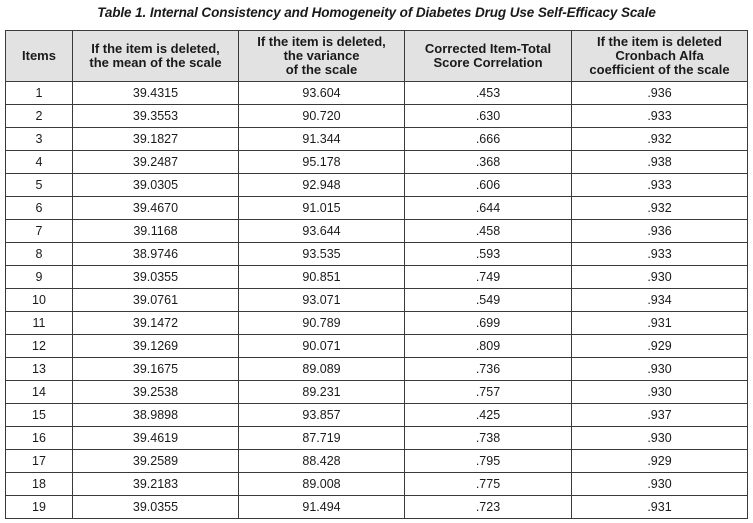  I want to click on mean-if-deleted-cell: 38.9746, so click(155, 254).